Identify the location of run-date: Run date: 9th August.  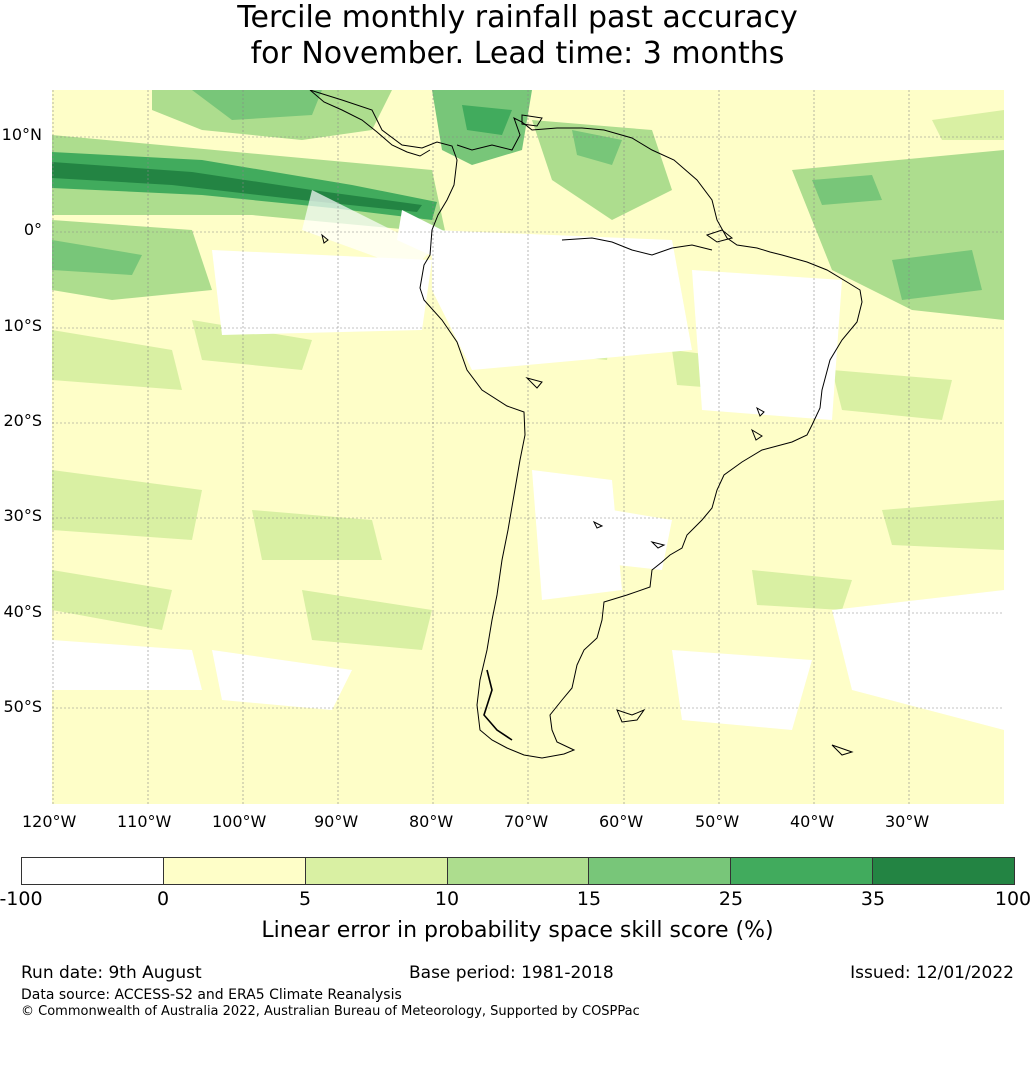
(111, 973).